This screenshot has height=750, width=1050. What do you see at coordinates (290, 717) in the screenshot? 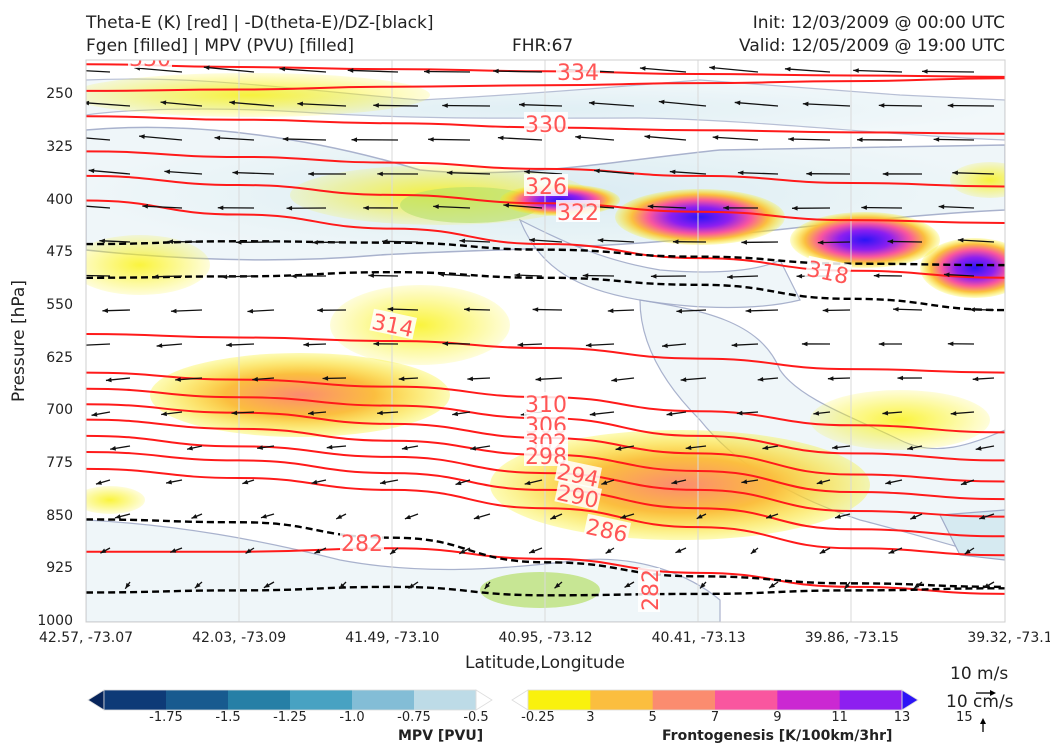
I see `colorbar-tick-label: -1.25` at bounding box center [290, 717].